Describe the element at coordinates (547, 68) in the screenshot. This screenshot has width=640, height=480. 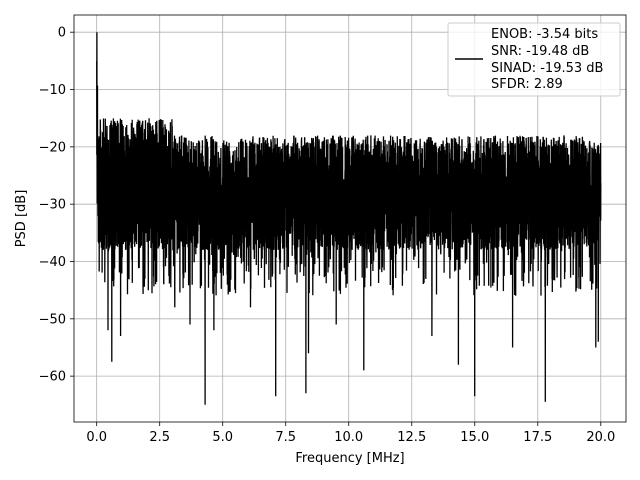
I see `legend-entry-sinad: SINAD: -19.53 dB` at that location.